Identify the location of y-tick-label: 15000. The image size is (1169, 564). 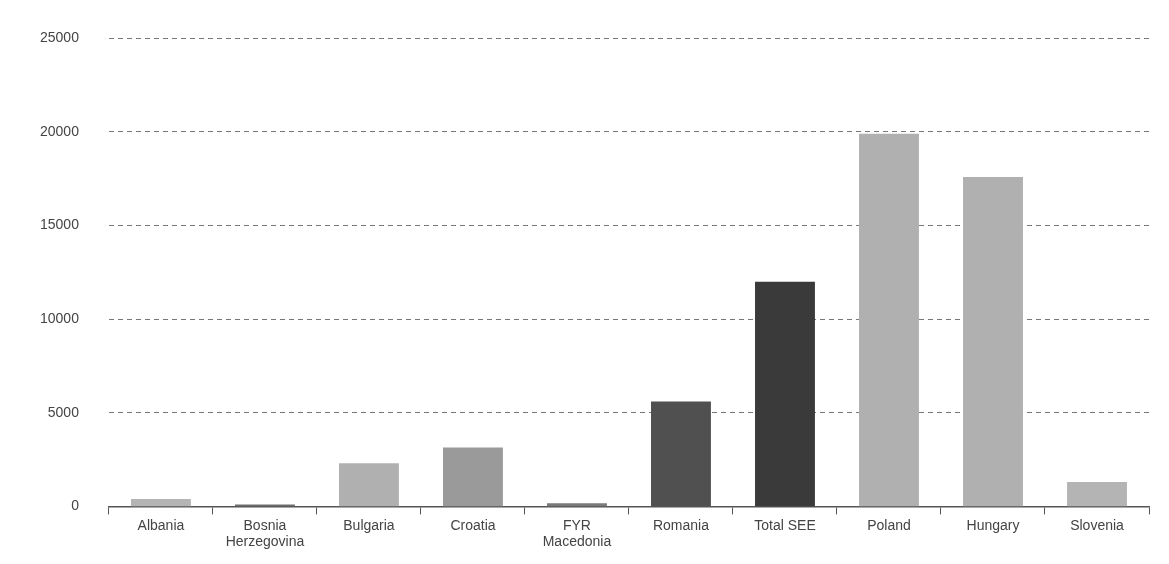
(59, 224).